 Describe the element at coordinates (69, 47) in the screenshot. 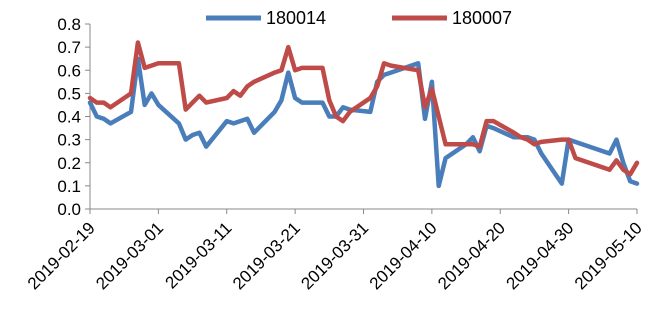

I see `y-tick-label: 0.7` at that location.